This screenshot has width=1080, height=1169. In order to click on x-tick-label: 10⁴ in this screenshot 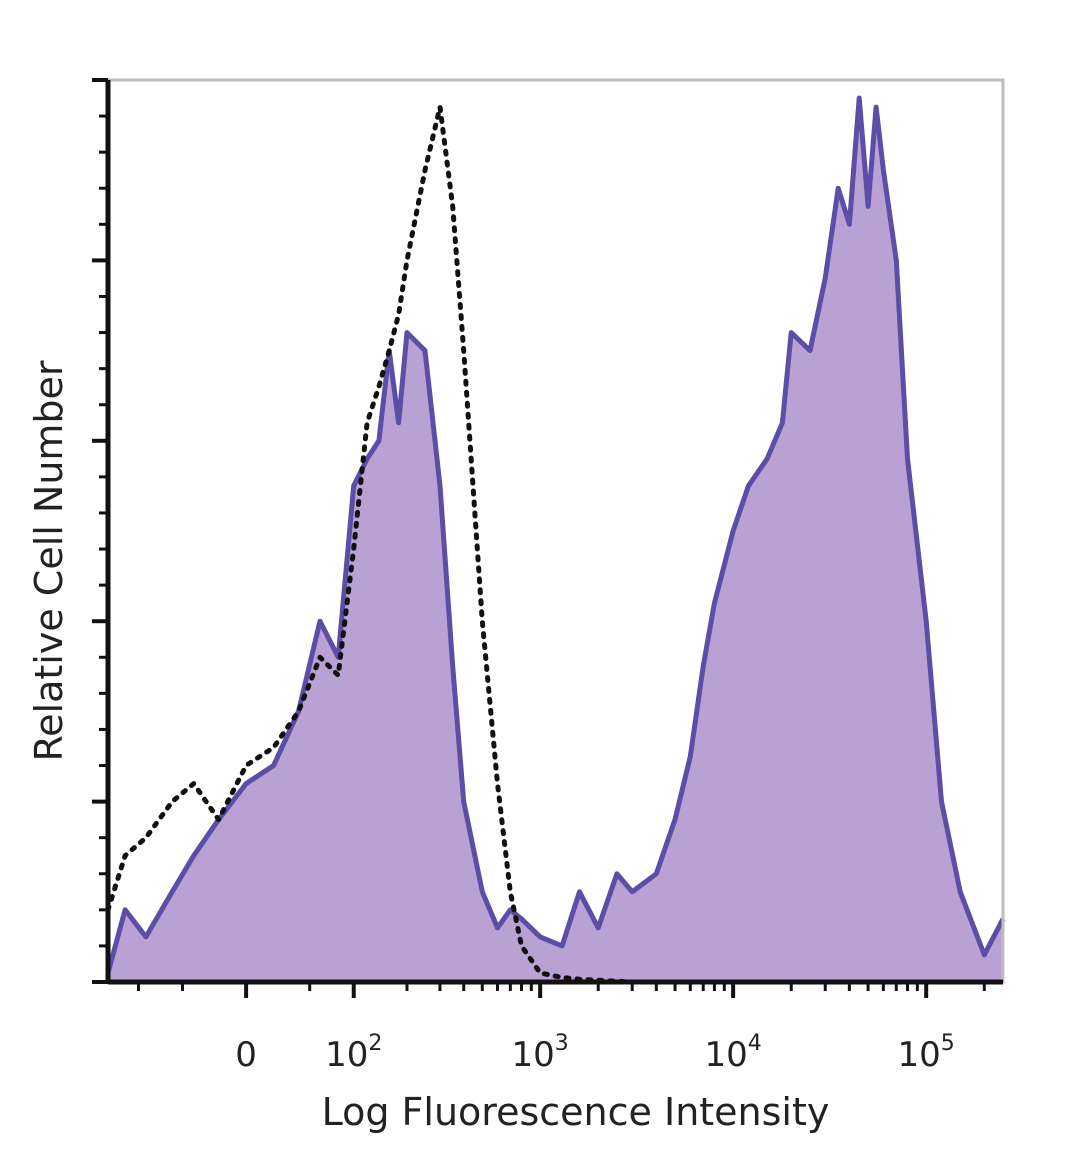, I will do `click(733, 1053)`.